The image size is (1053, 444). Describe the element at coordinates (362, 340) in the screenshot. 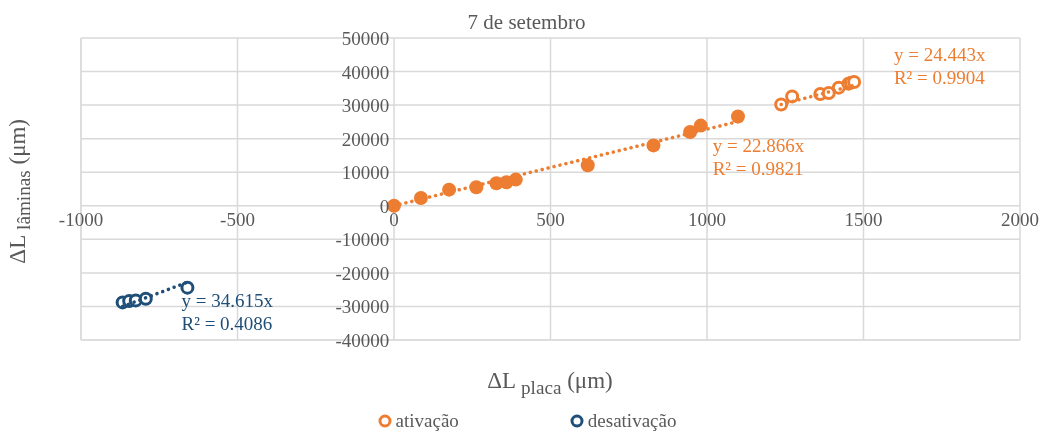

I see `y-tick-label: -40000` at that location.